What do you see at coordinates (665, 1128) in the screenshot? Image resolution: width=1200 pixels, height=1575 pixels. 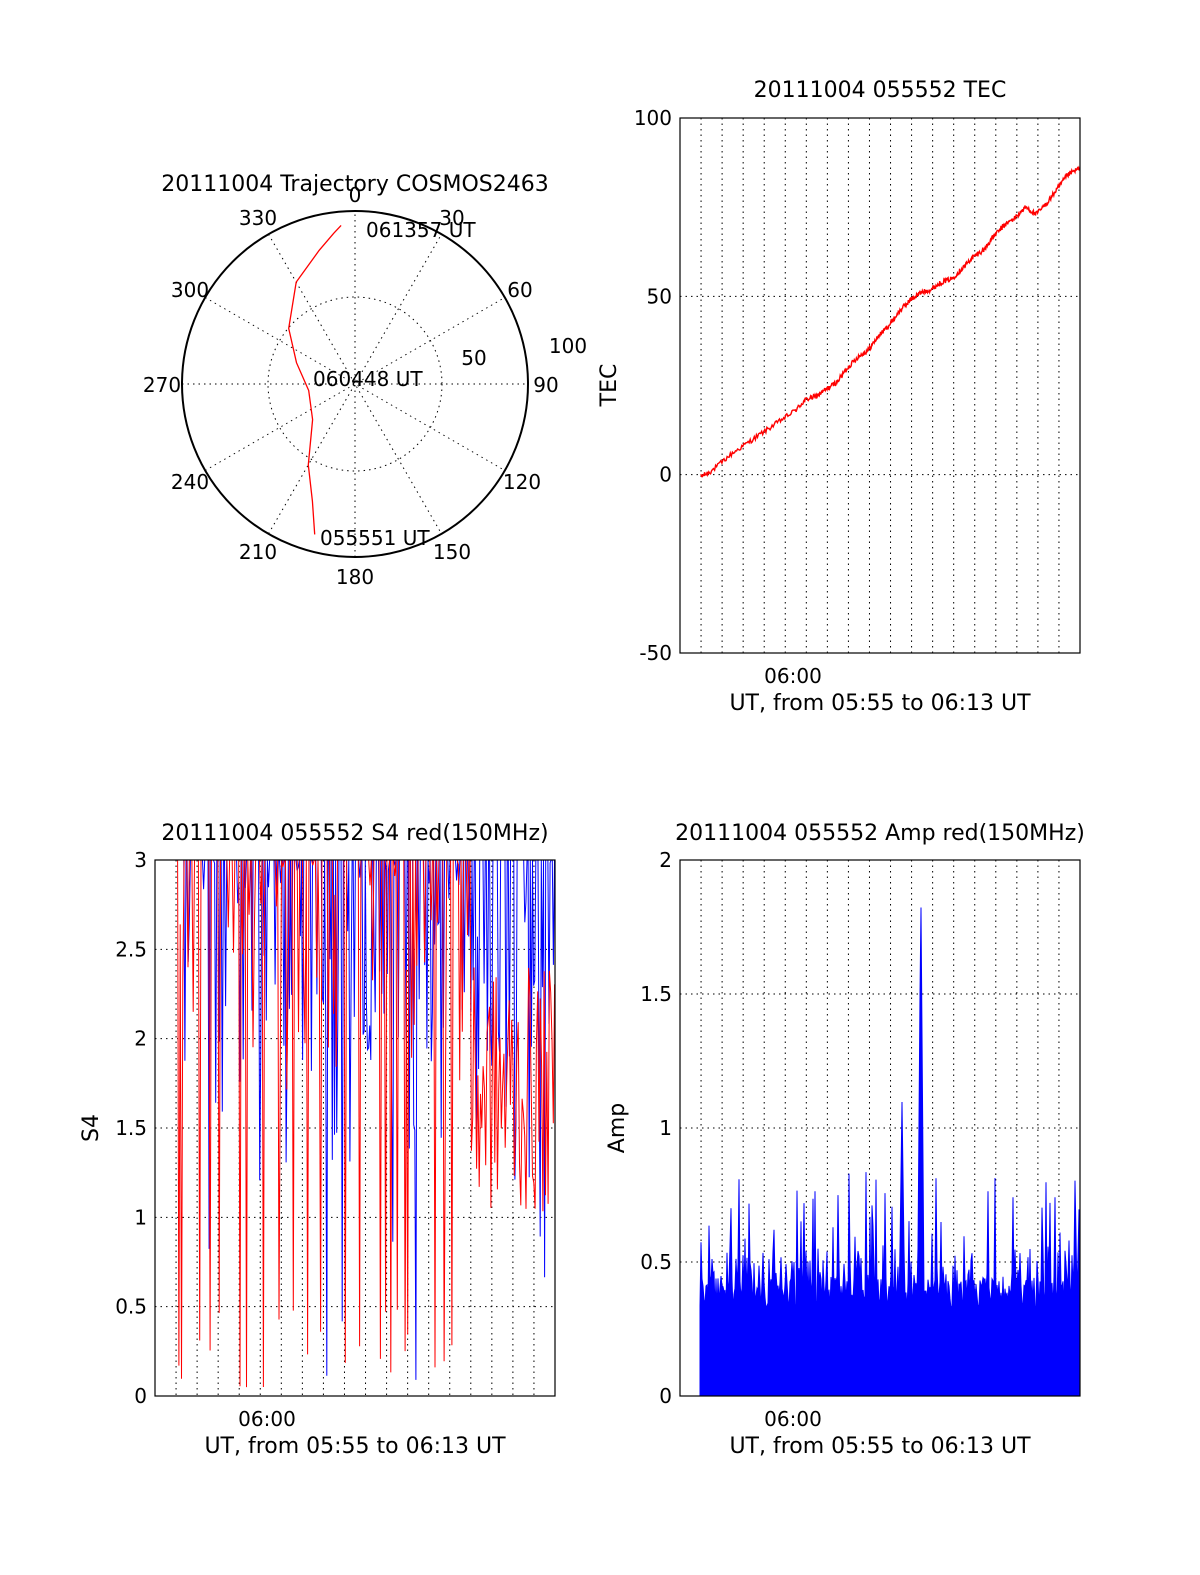 I see `amp-ytick-1: 1` at bounding box center [665, 1128].